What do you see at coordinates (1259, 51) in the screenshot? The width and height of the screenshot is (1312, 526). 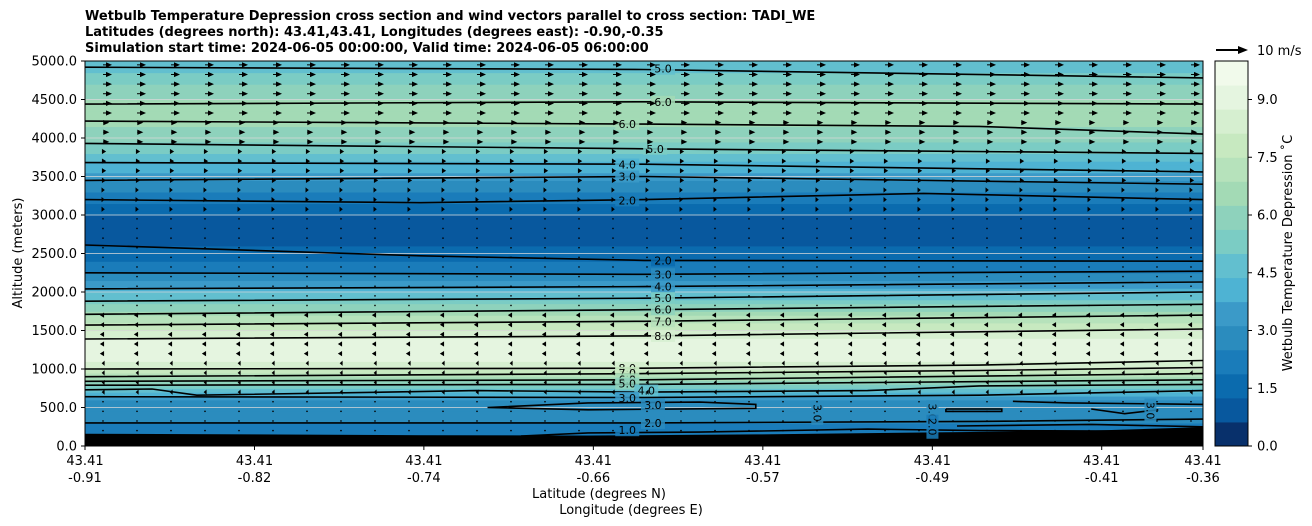 I see `wind-reference-key: 10 m/s` at bounding box center [1259, 51].